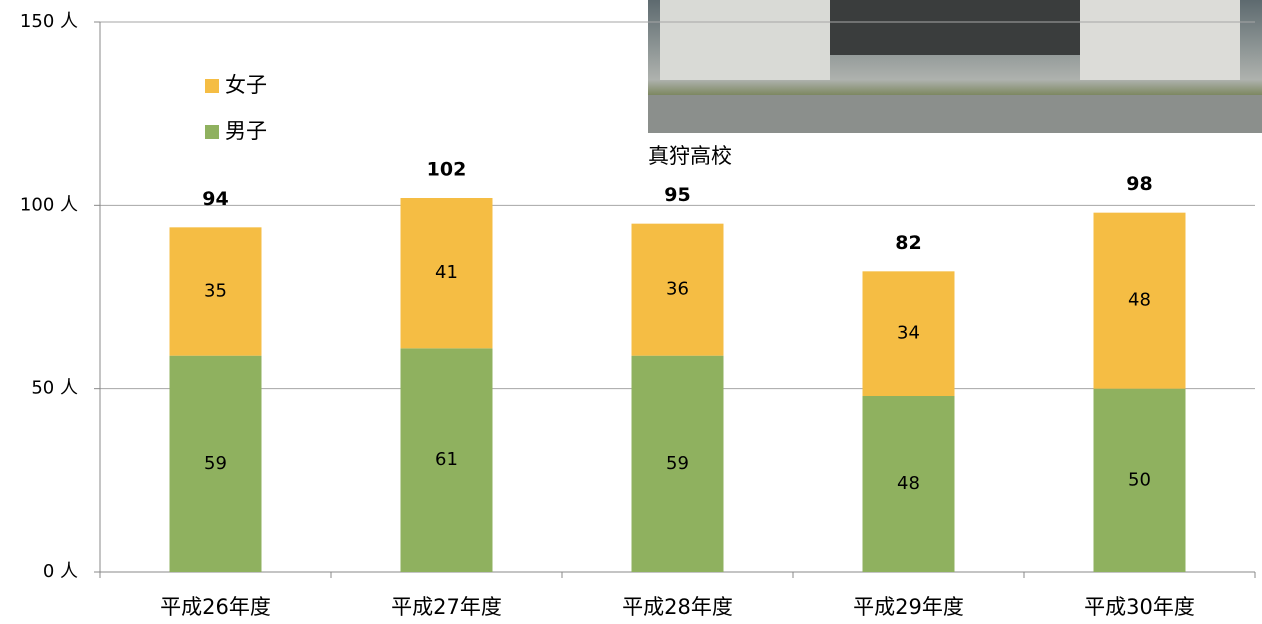  I want to click on y-tick-label: 100 人, so click(49, 204).